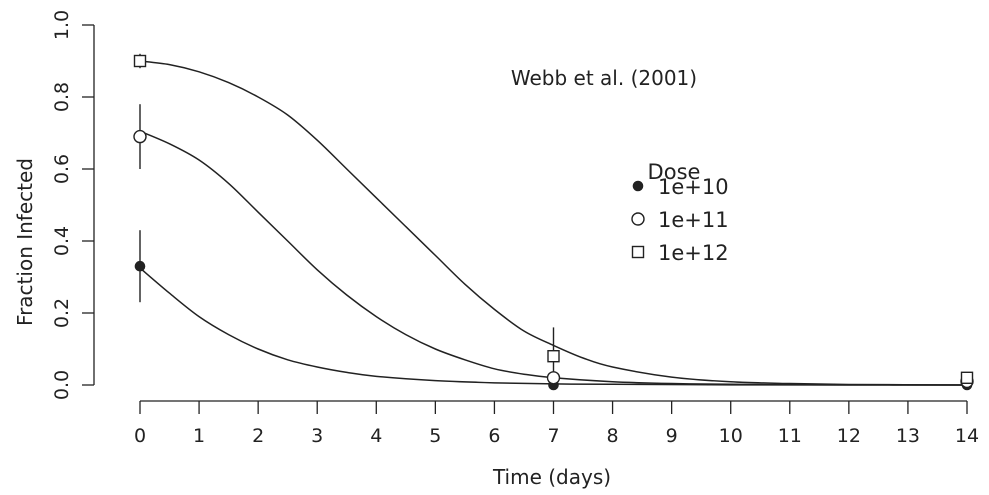 The image size is (989, 495). What do you see at coordinates (967, 436) in the screenshot?
I see `x-tick-label: 14` at bounding box center [967, 436].